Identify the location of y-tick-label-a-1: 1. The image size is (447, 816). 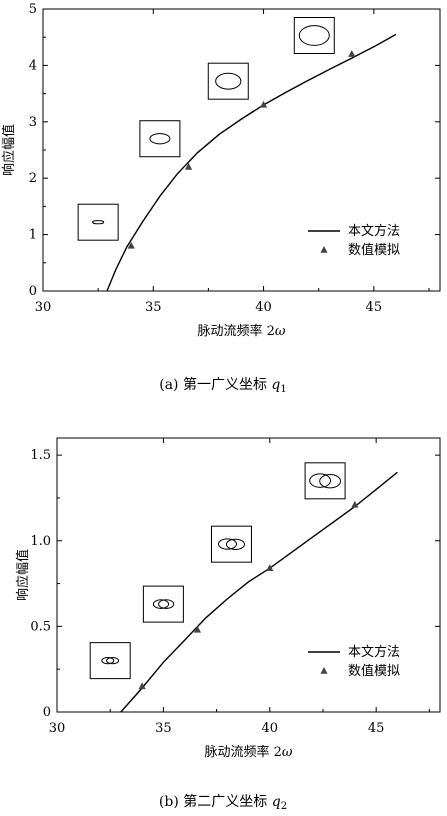
(33, 235).